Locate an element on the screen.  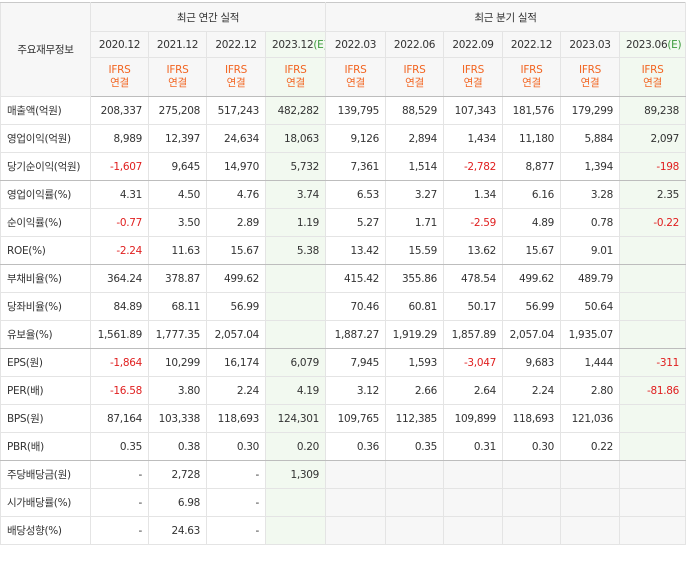
value-cell: 88,529 is located at coordinates (414, 110).